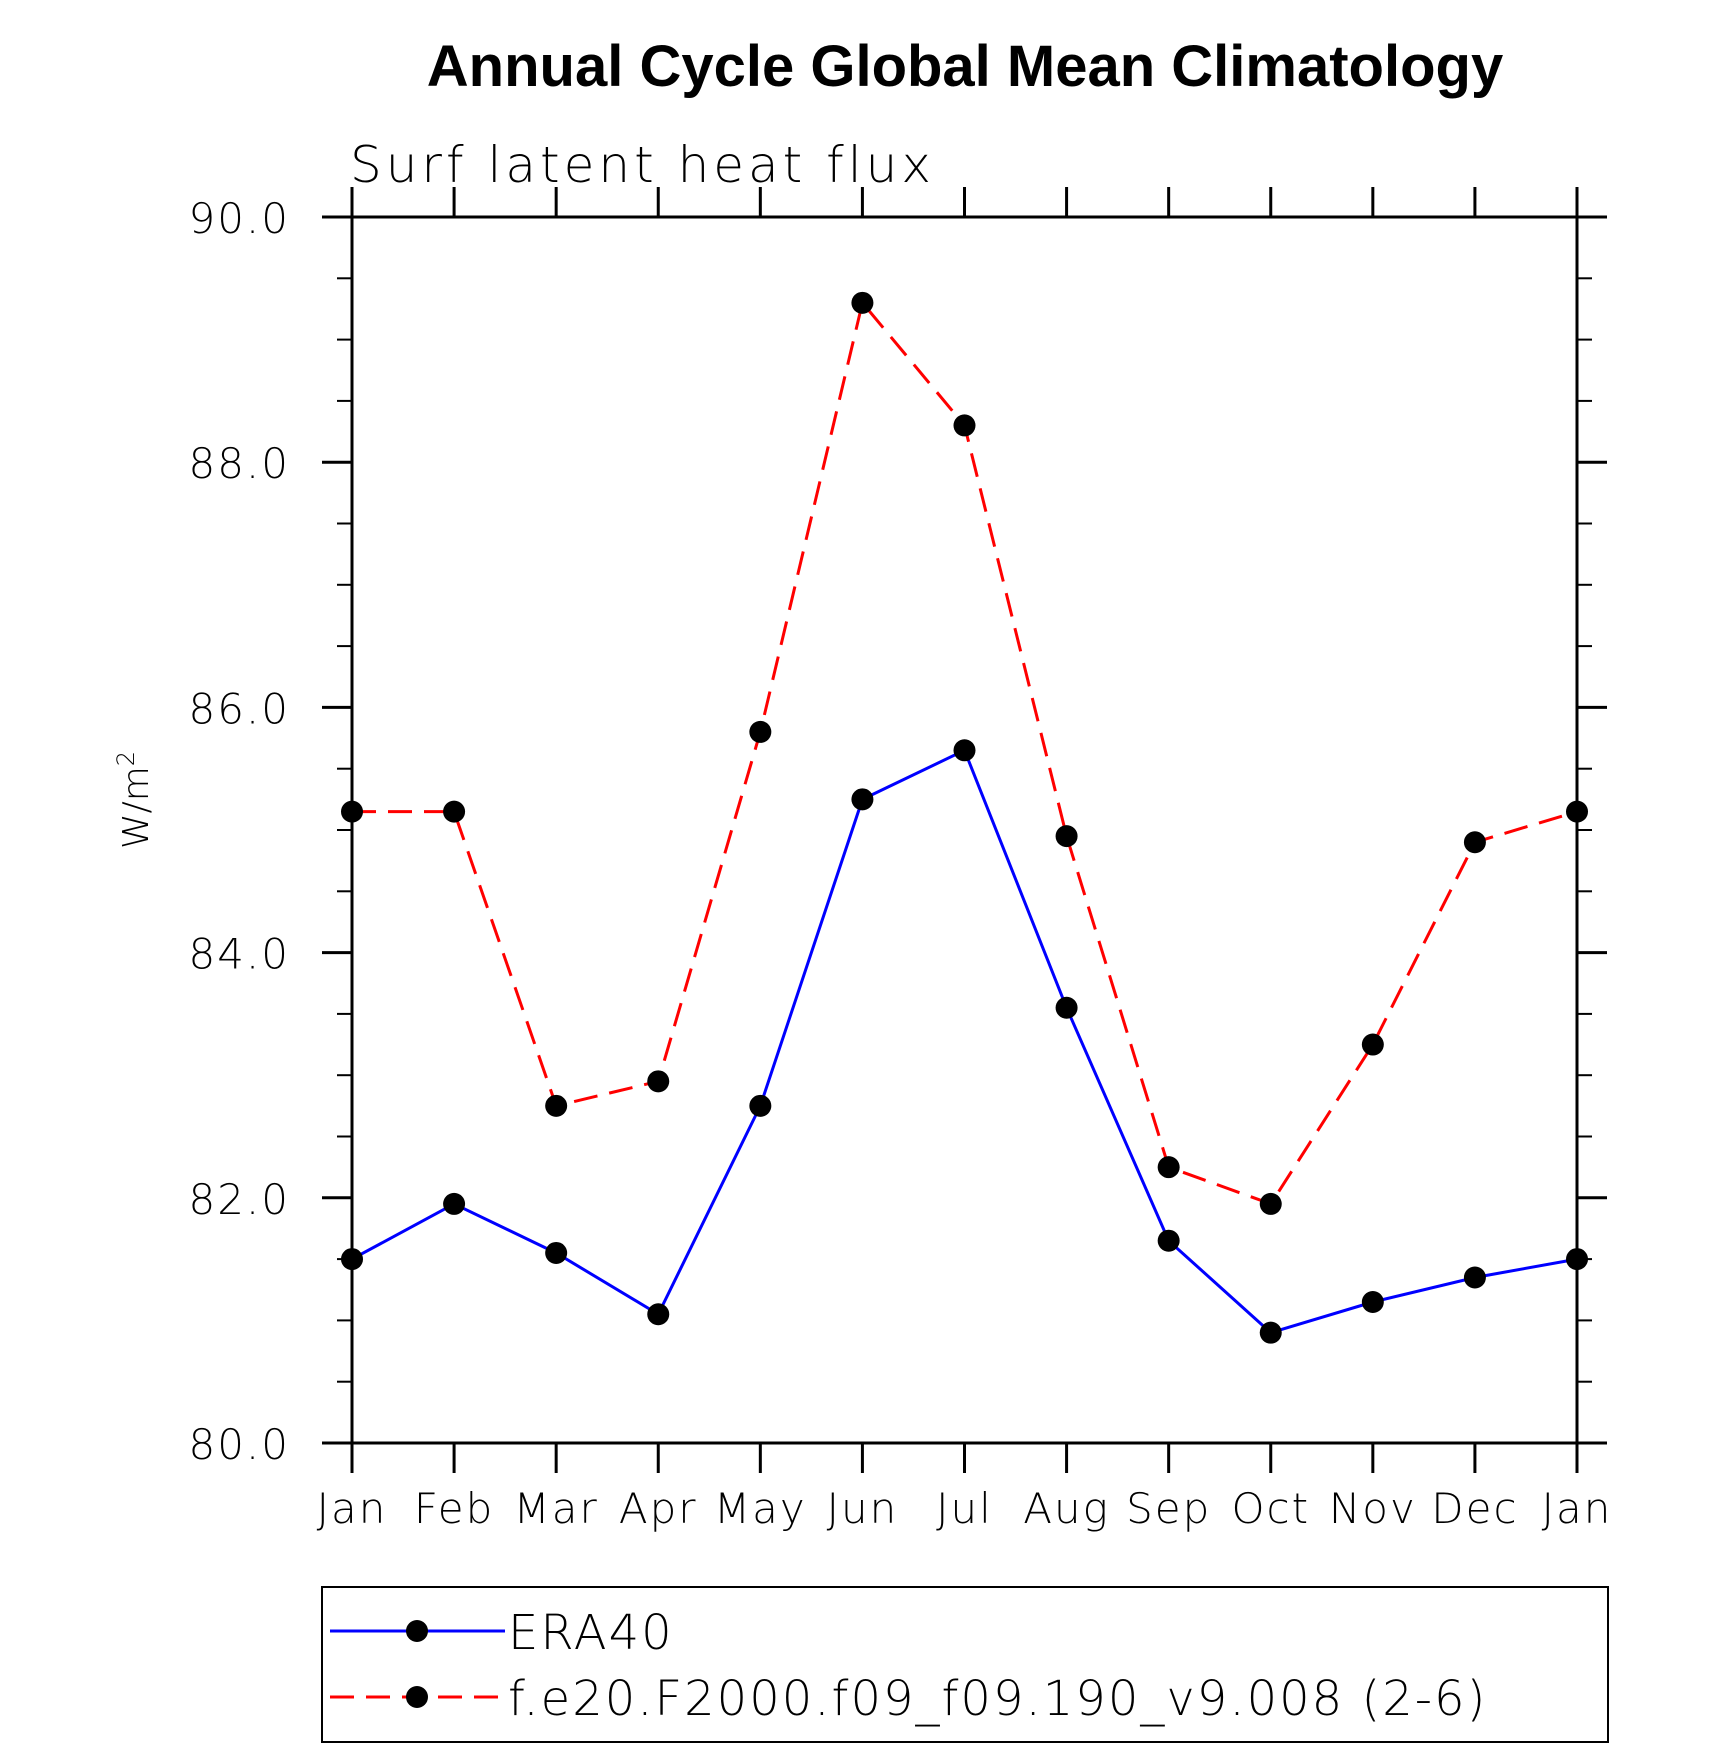 This screenshot has width=1710, height=1746. Describe the element at coordinates (556, 1508) in the screenshot. I see `x-tick-label: Mar` at that location.